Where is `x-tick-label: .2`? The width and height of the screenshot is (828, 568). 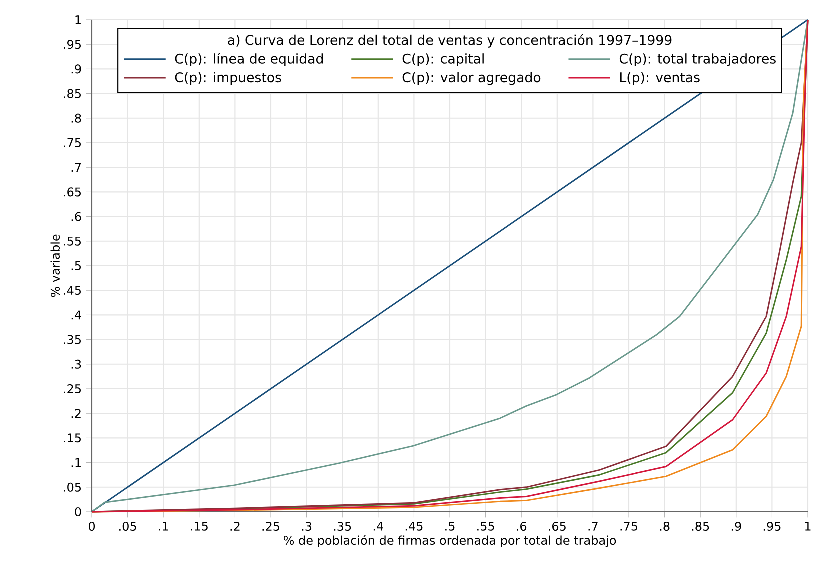
x-tick-label: .2 is located at coordinates (235, 526).